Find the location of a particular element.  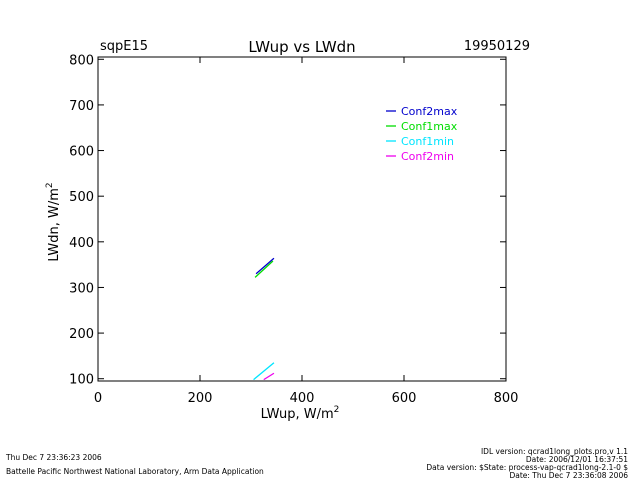

series-line-conf2min is located at coordinates (269, 376).